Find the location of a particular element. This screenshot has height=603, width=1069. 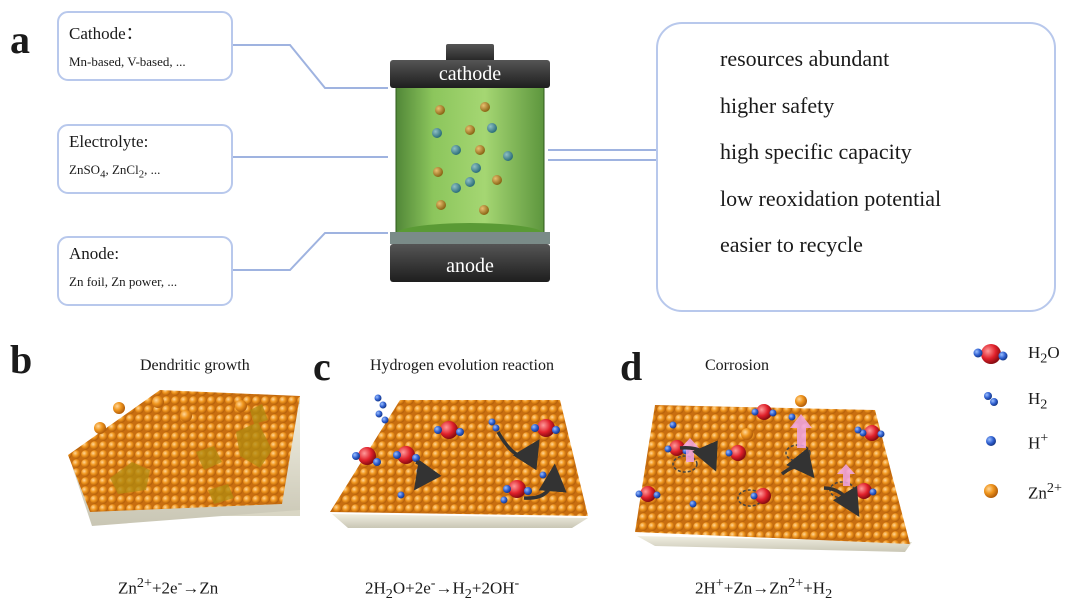

panel-d-title: Corrosion is located at coordinates (737, 365).